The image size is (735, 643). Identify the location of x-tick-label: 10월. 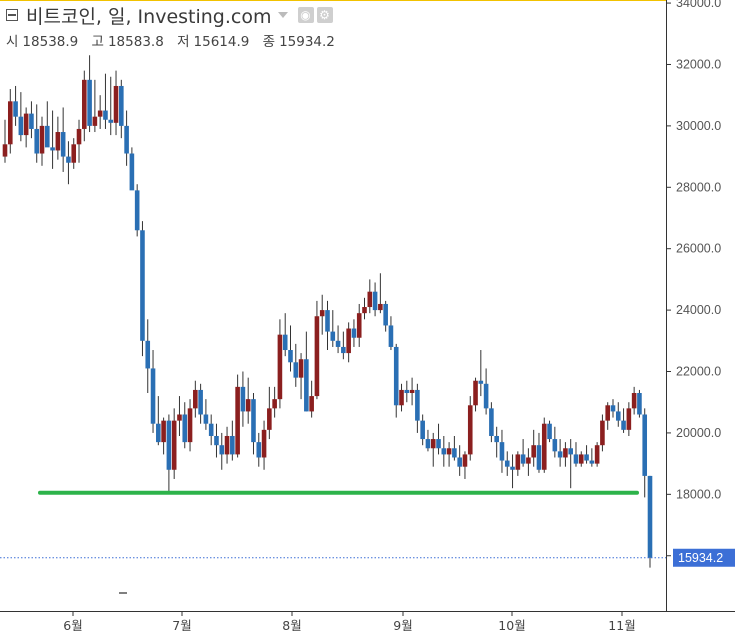
(511, 625).